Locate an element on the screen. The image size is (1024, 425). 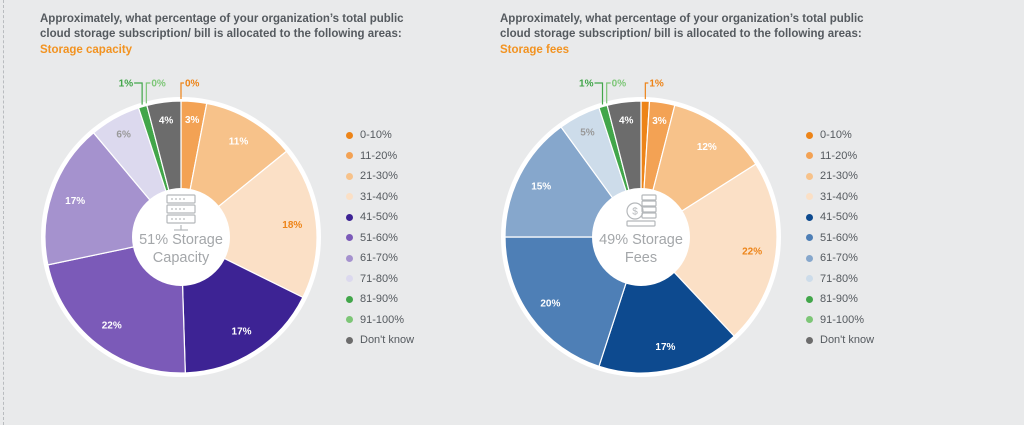
legend-item: 11-20% is located at coordinates (380, 156).